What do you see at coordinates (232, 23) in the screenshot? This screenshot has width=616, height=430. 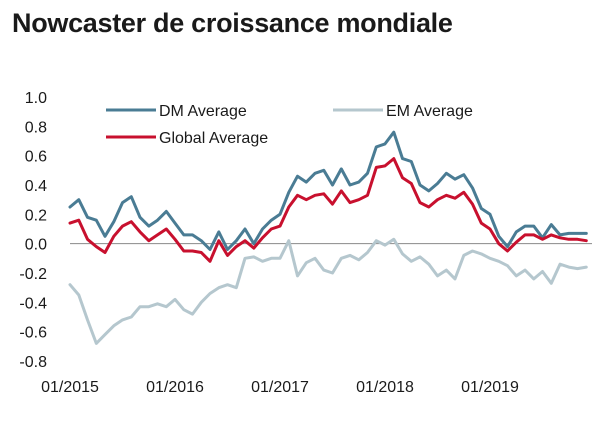 I see `chart-title: Nowcaster de croissance mondiale` at bounding box center [232, 23].